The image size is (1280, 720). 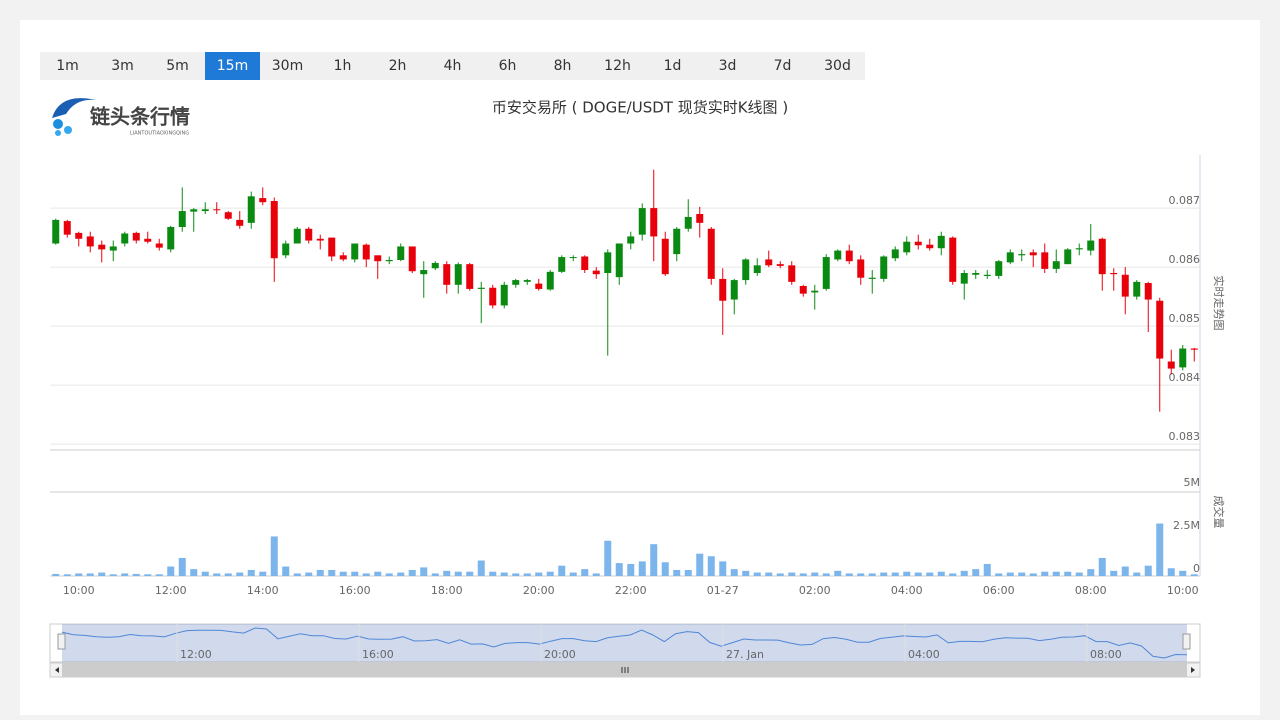 What do you see at coordinates (397, 66) in the screenshot?
I see `interval-button: 2h` at bounding box center [397, 66].